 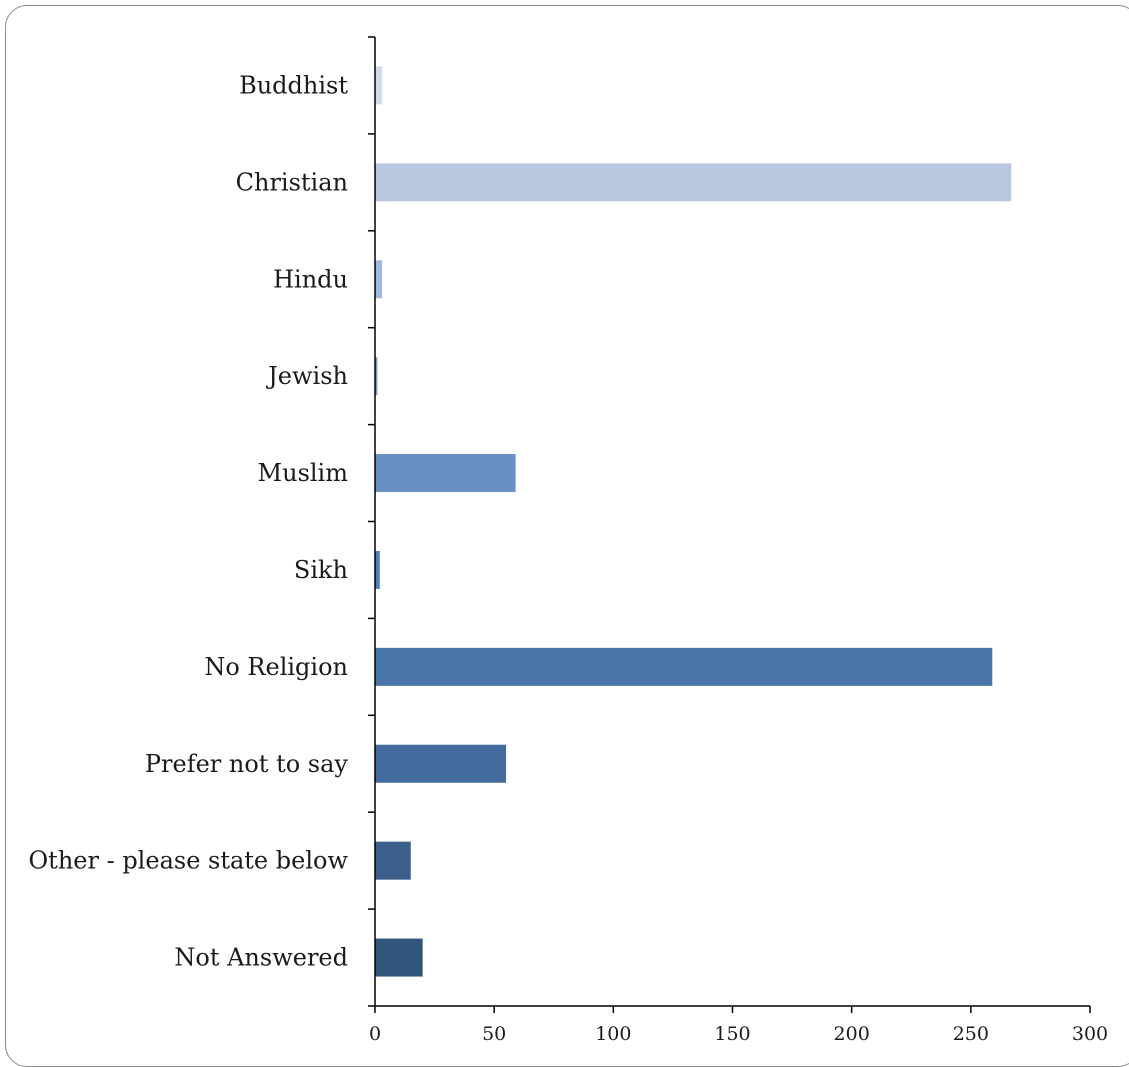 I want to click on category-label-hindu: Hindu, so click(x=310, y=279).